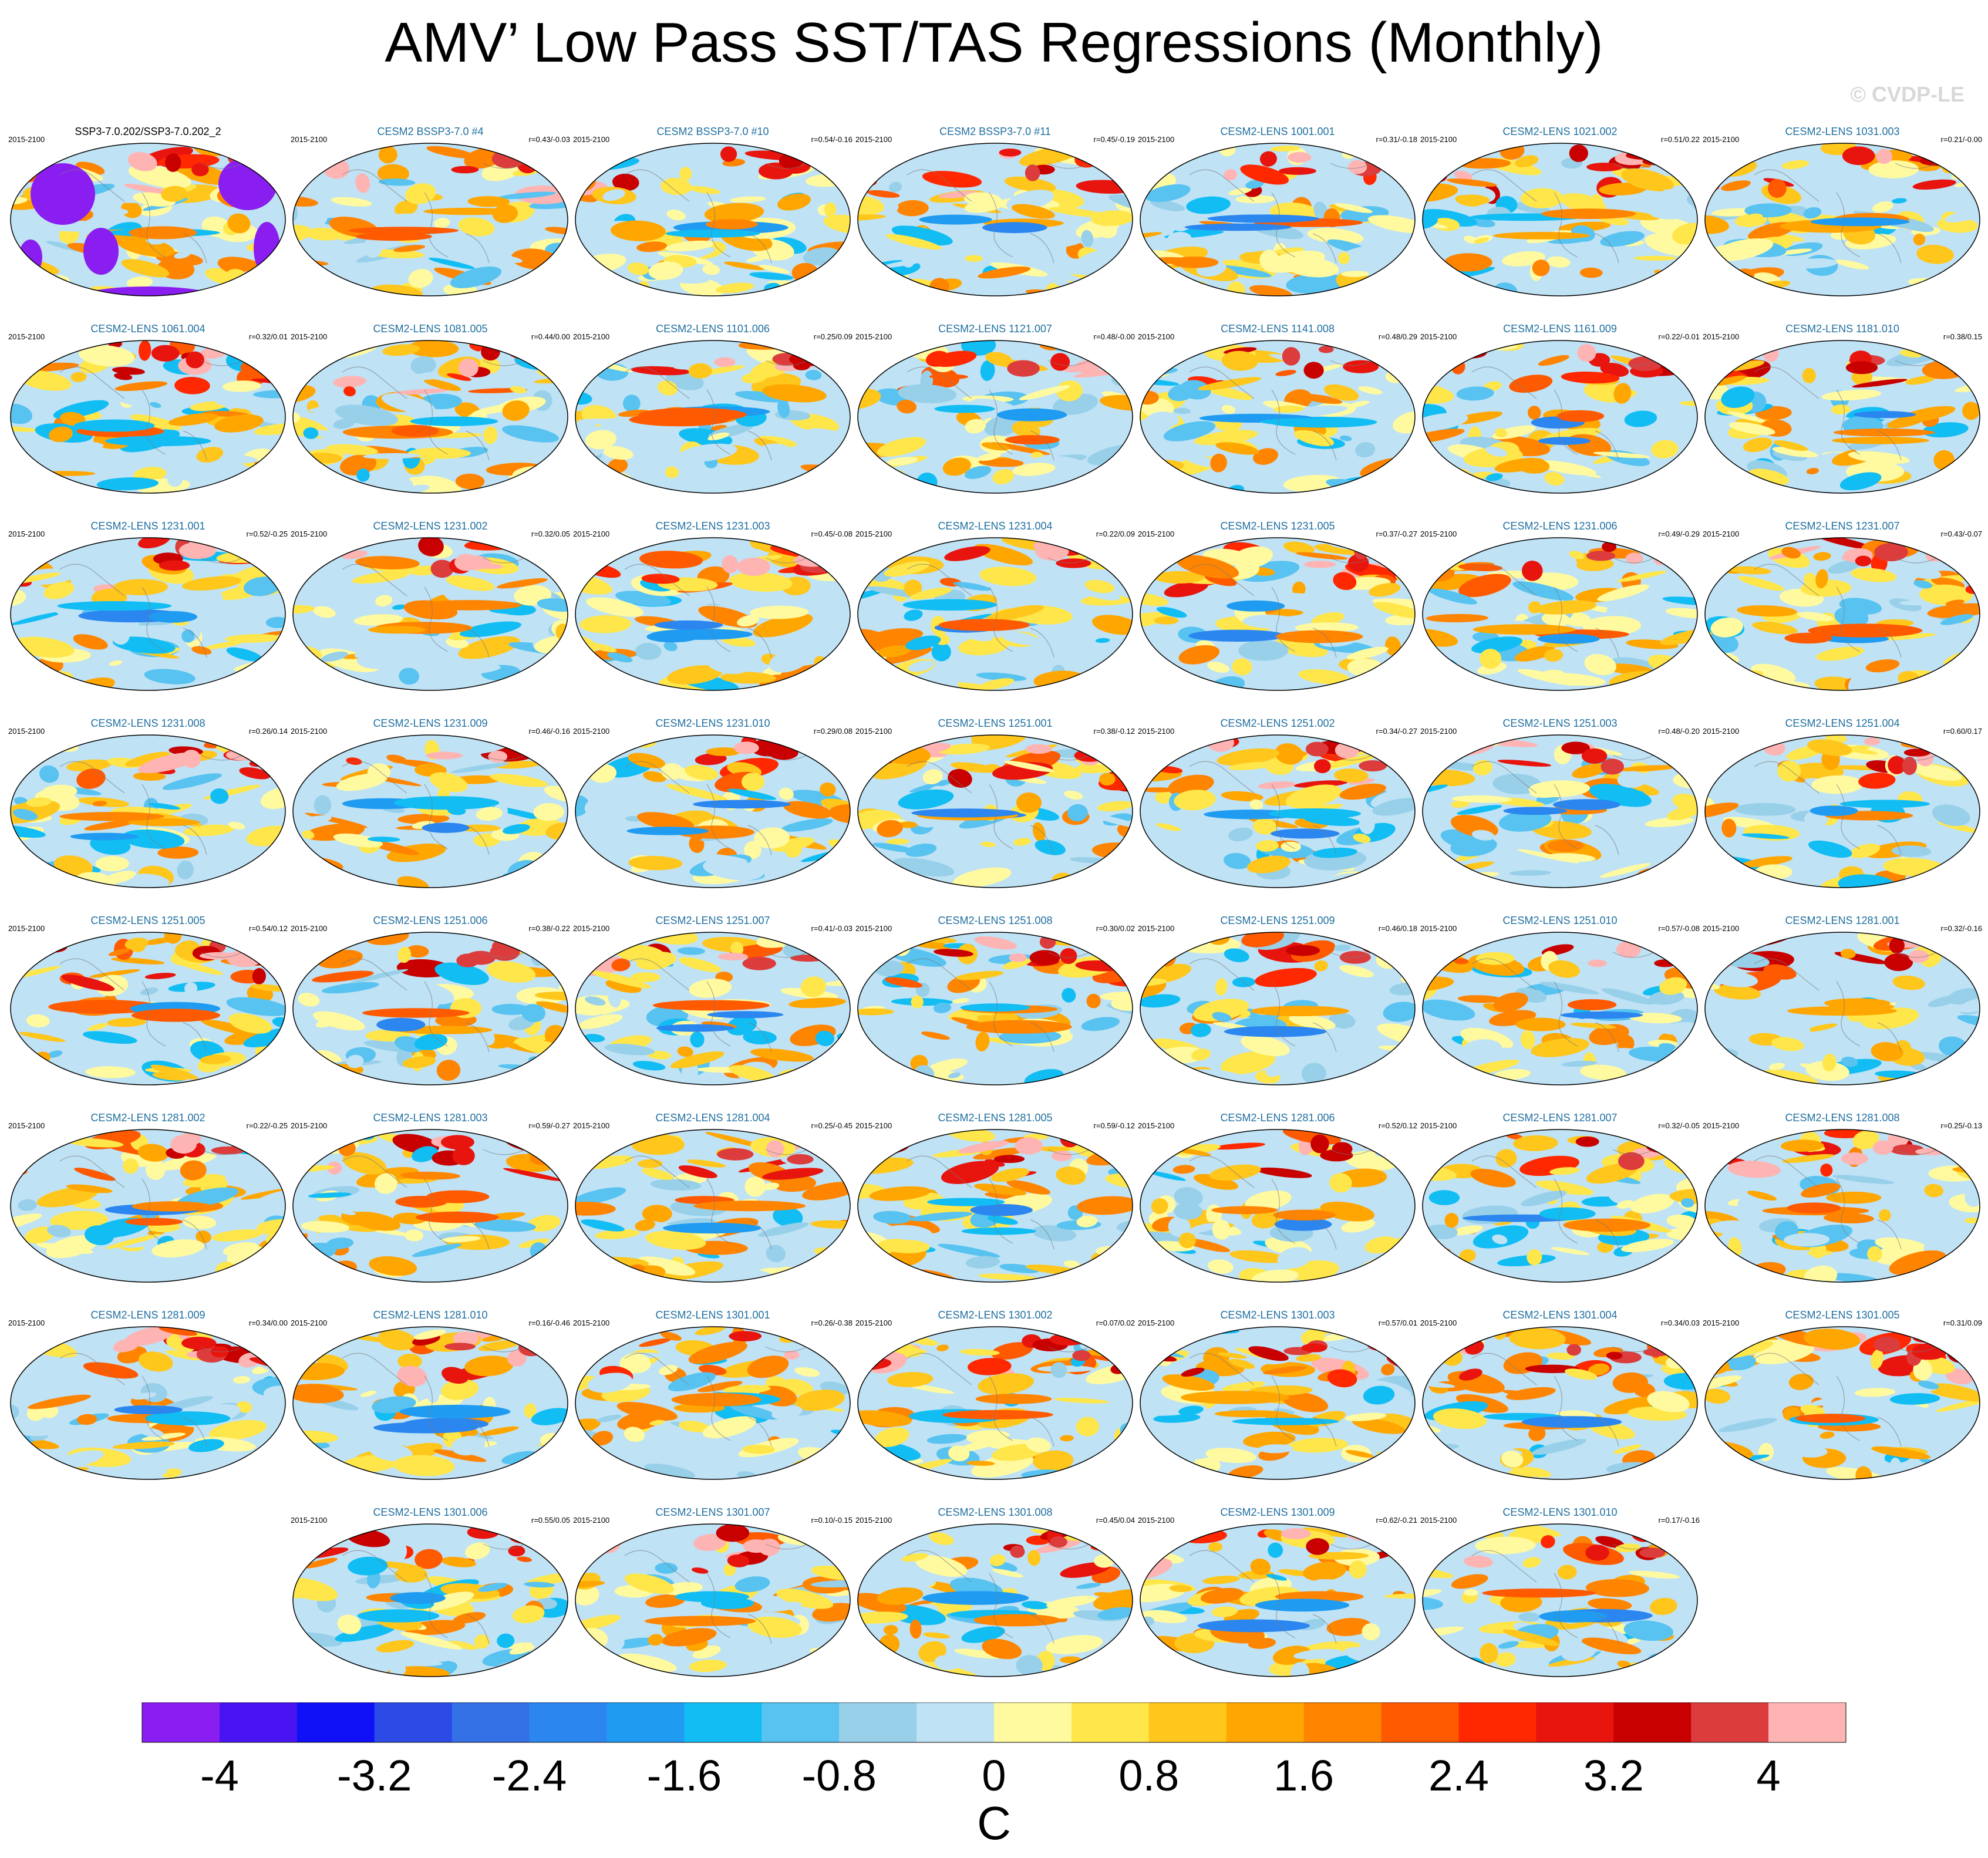 The width and height of the screenshot is (1988, 1858). Describe the element at coordinates (1149, 1775) in the screenshot. I see `colorbar-tick-label: 0.8` at that location.